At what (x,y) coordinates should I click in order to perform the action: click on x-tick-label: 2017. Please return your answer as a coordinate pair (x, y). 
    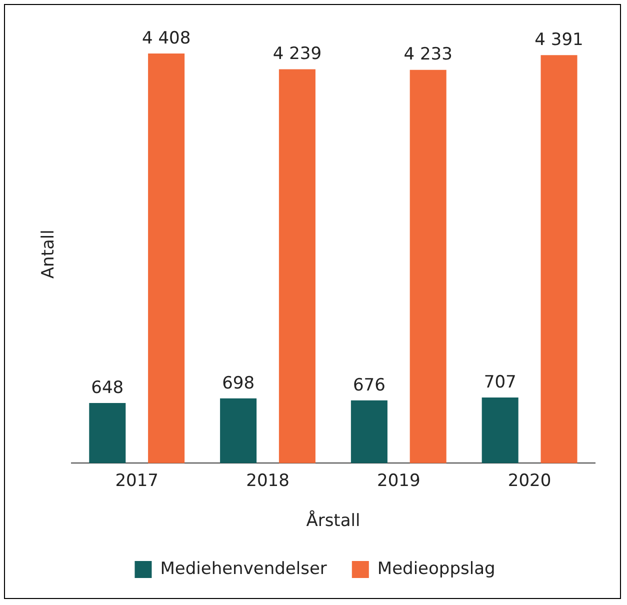
    Looking at the image, I should click on (136, 480).